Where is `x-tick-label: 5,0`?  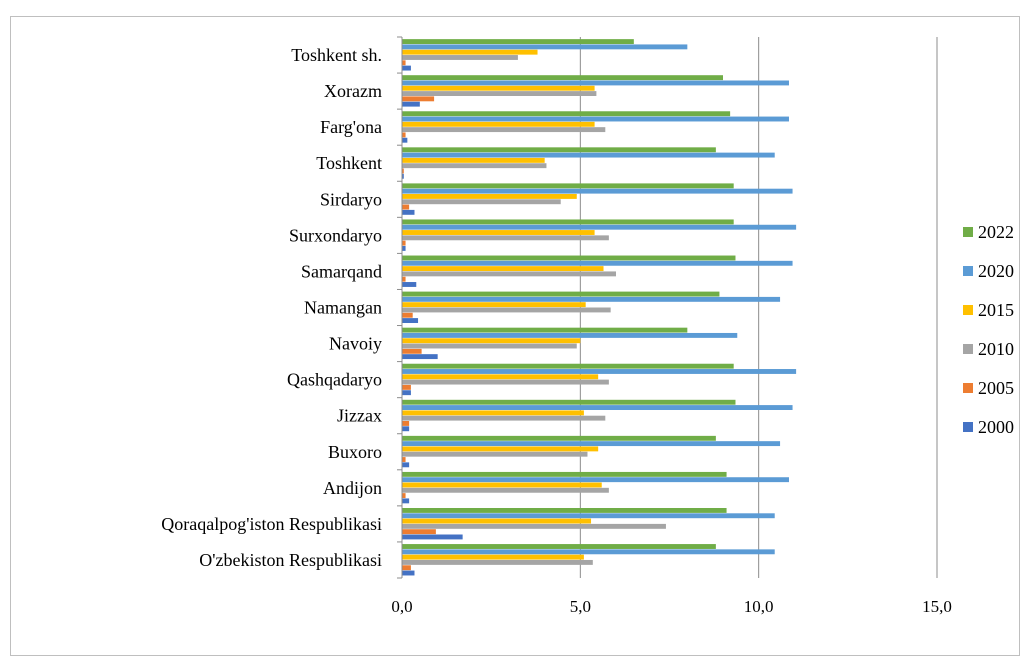 x-tick-label: 5,0 is located at coordinates (580, 606).